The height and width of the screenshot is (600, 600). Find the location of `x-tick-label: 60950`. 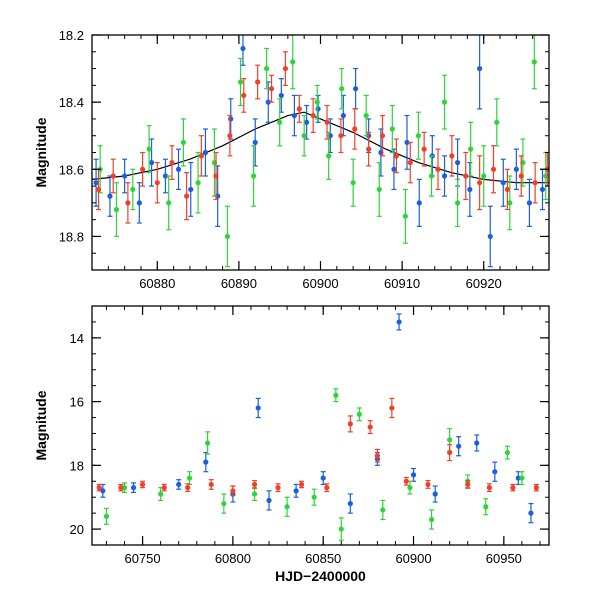

x-tick-label: 60950 is located at coordinates (504, 558).